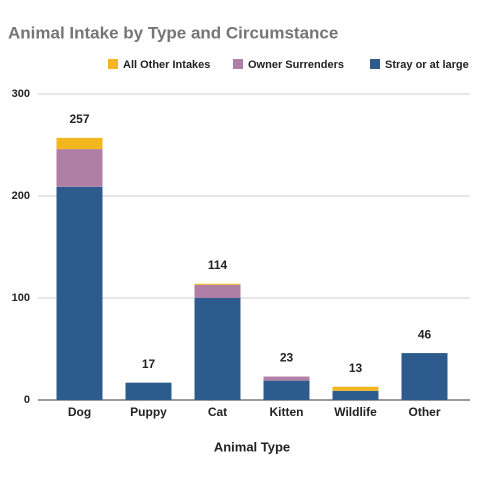 The height and width of the screenshot is (480, 480). I want to click on chart-title: Animal Intake by Type and Circumstance, so click(173, 32).